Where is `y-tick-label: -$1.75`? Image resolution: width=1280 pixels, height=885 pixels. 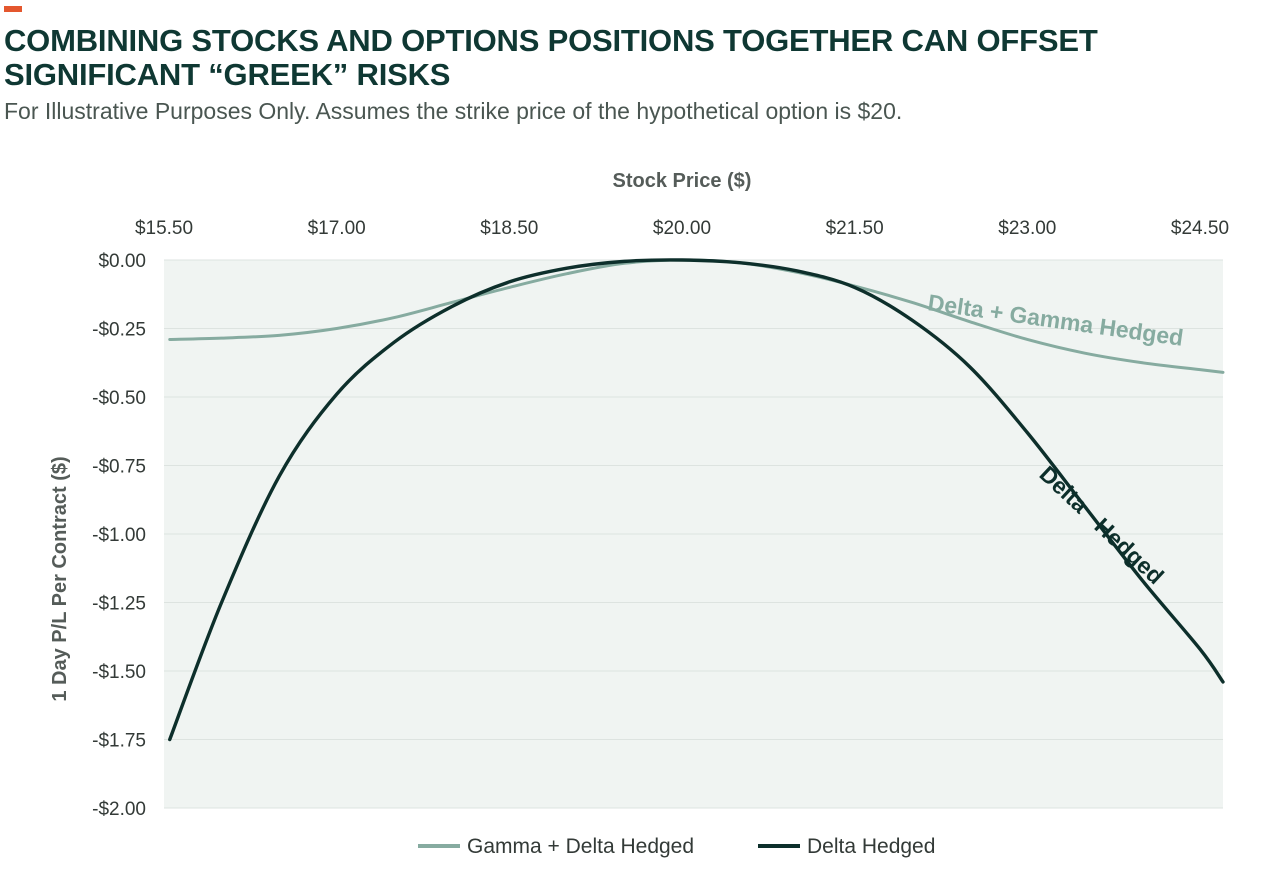
y-tick-label: -$1.75 is located at coordinates (119, 741).